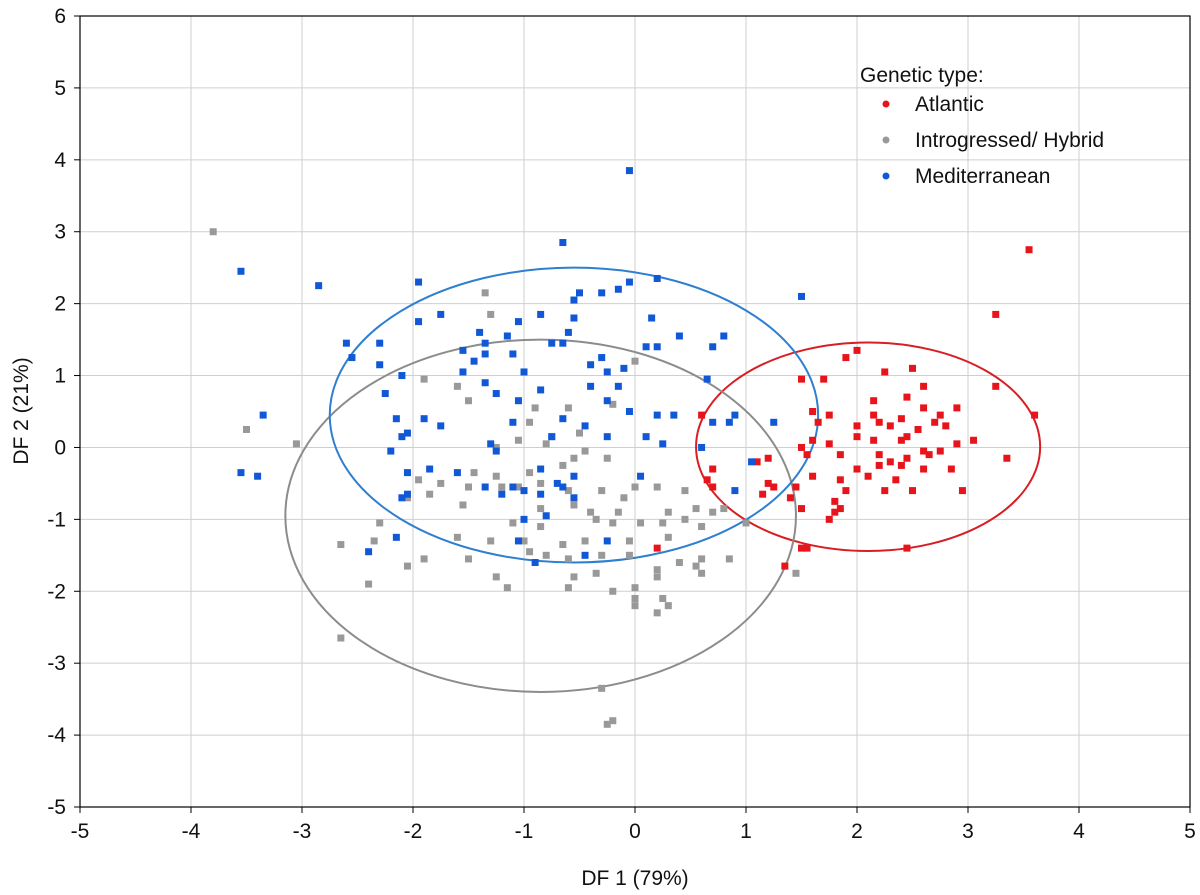 The image size is (1200, 895). I want to click on y-tick-label: 2, so click(60, 304).